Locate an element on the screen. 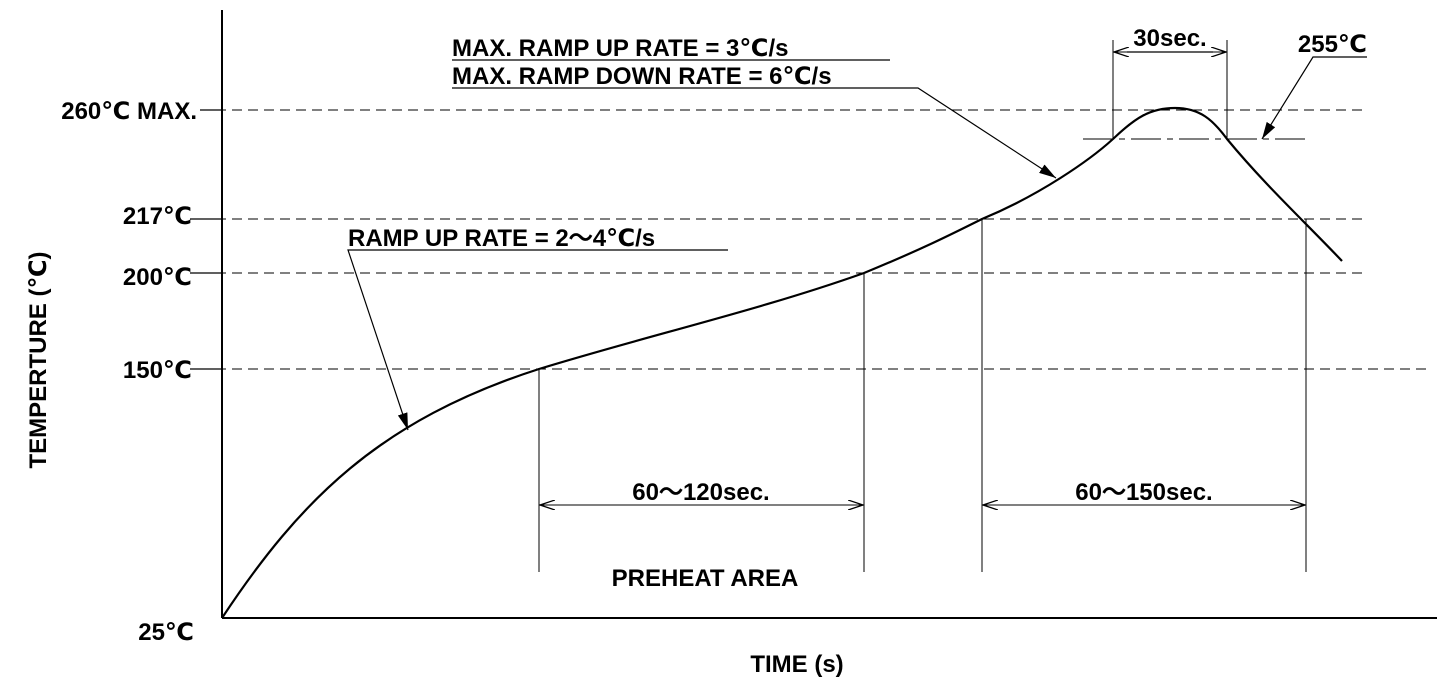 The width and height of the screenshot is (1437, 681). annotation-ramp-up: RAMP UP RATE = 2〜4℃/s is located at coordinates (501, 238).